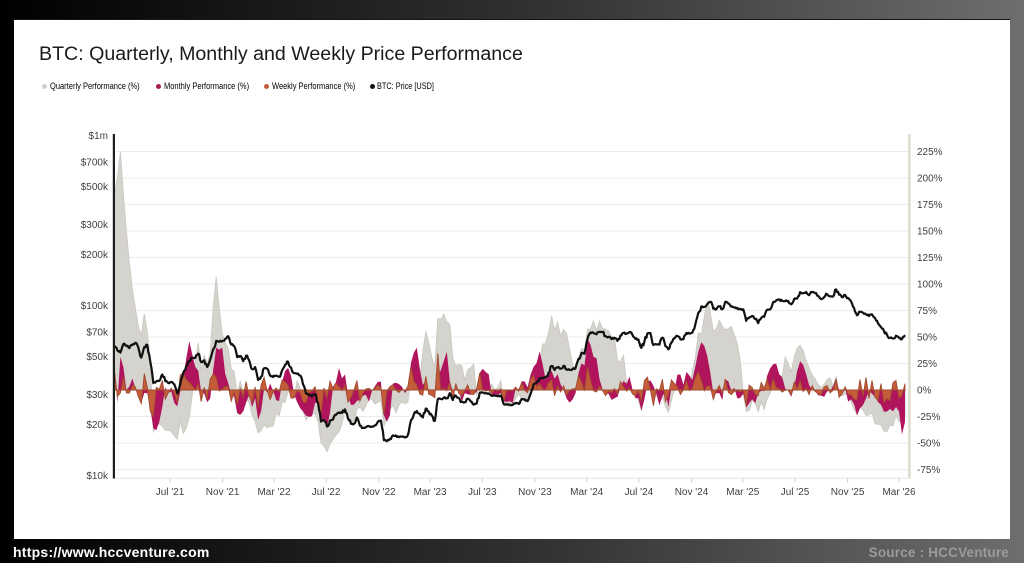 The width and height of the screenshot is (1024, 563). Describe the element at coordinates (742, 492) in the screenshot. I see `svg-text: Mar '25` at that location.